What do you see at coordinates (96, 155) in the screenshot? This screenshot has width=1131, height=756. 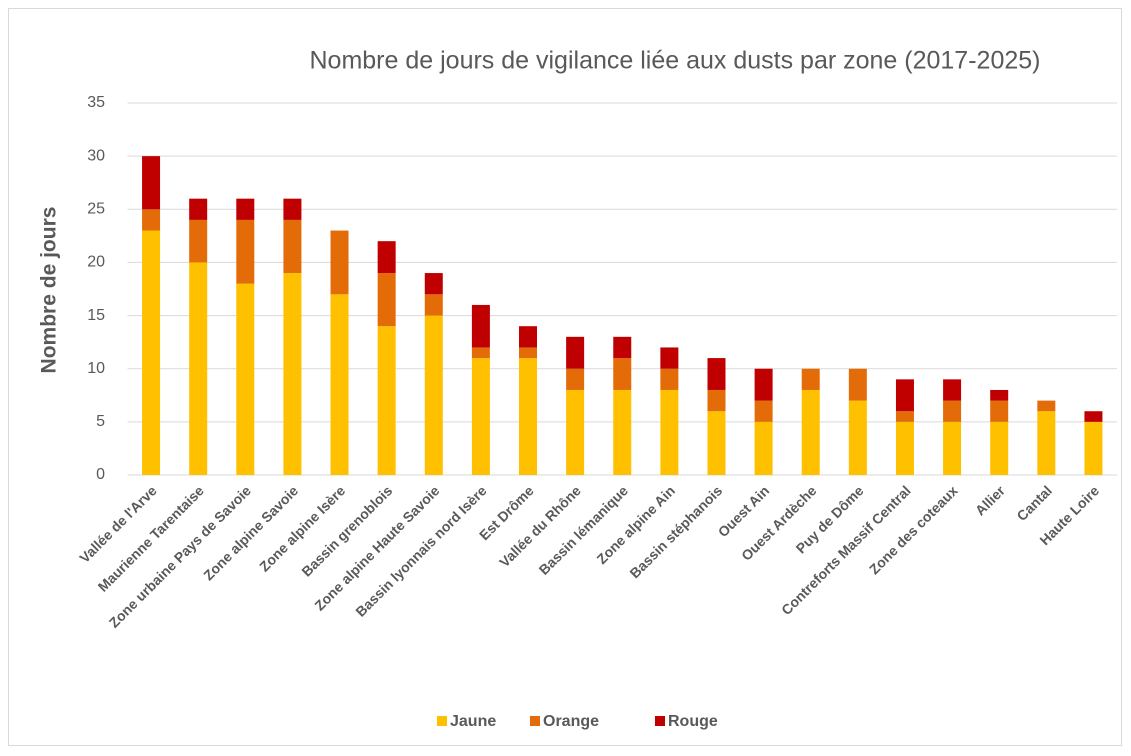 I see `y-tick-label: 30` at bounding box center [96, 155].